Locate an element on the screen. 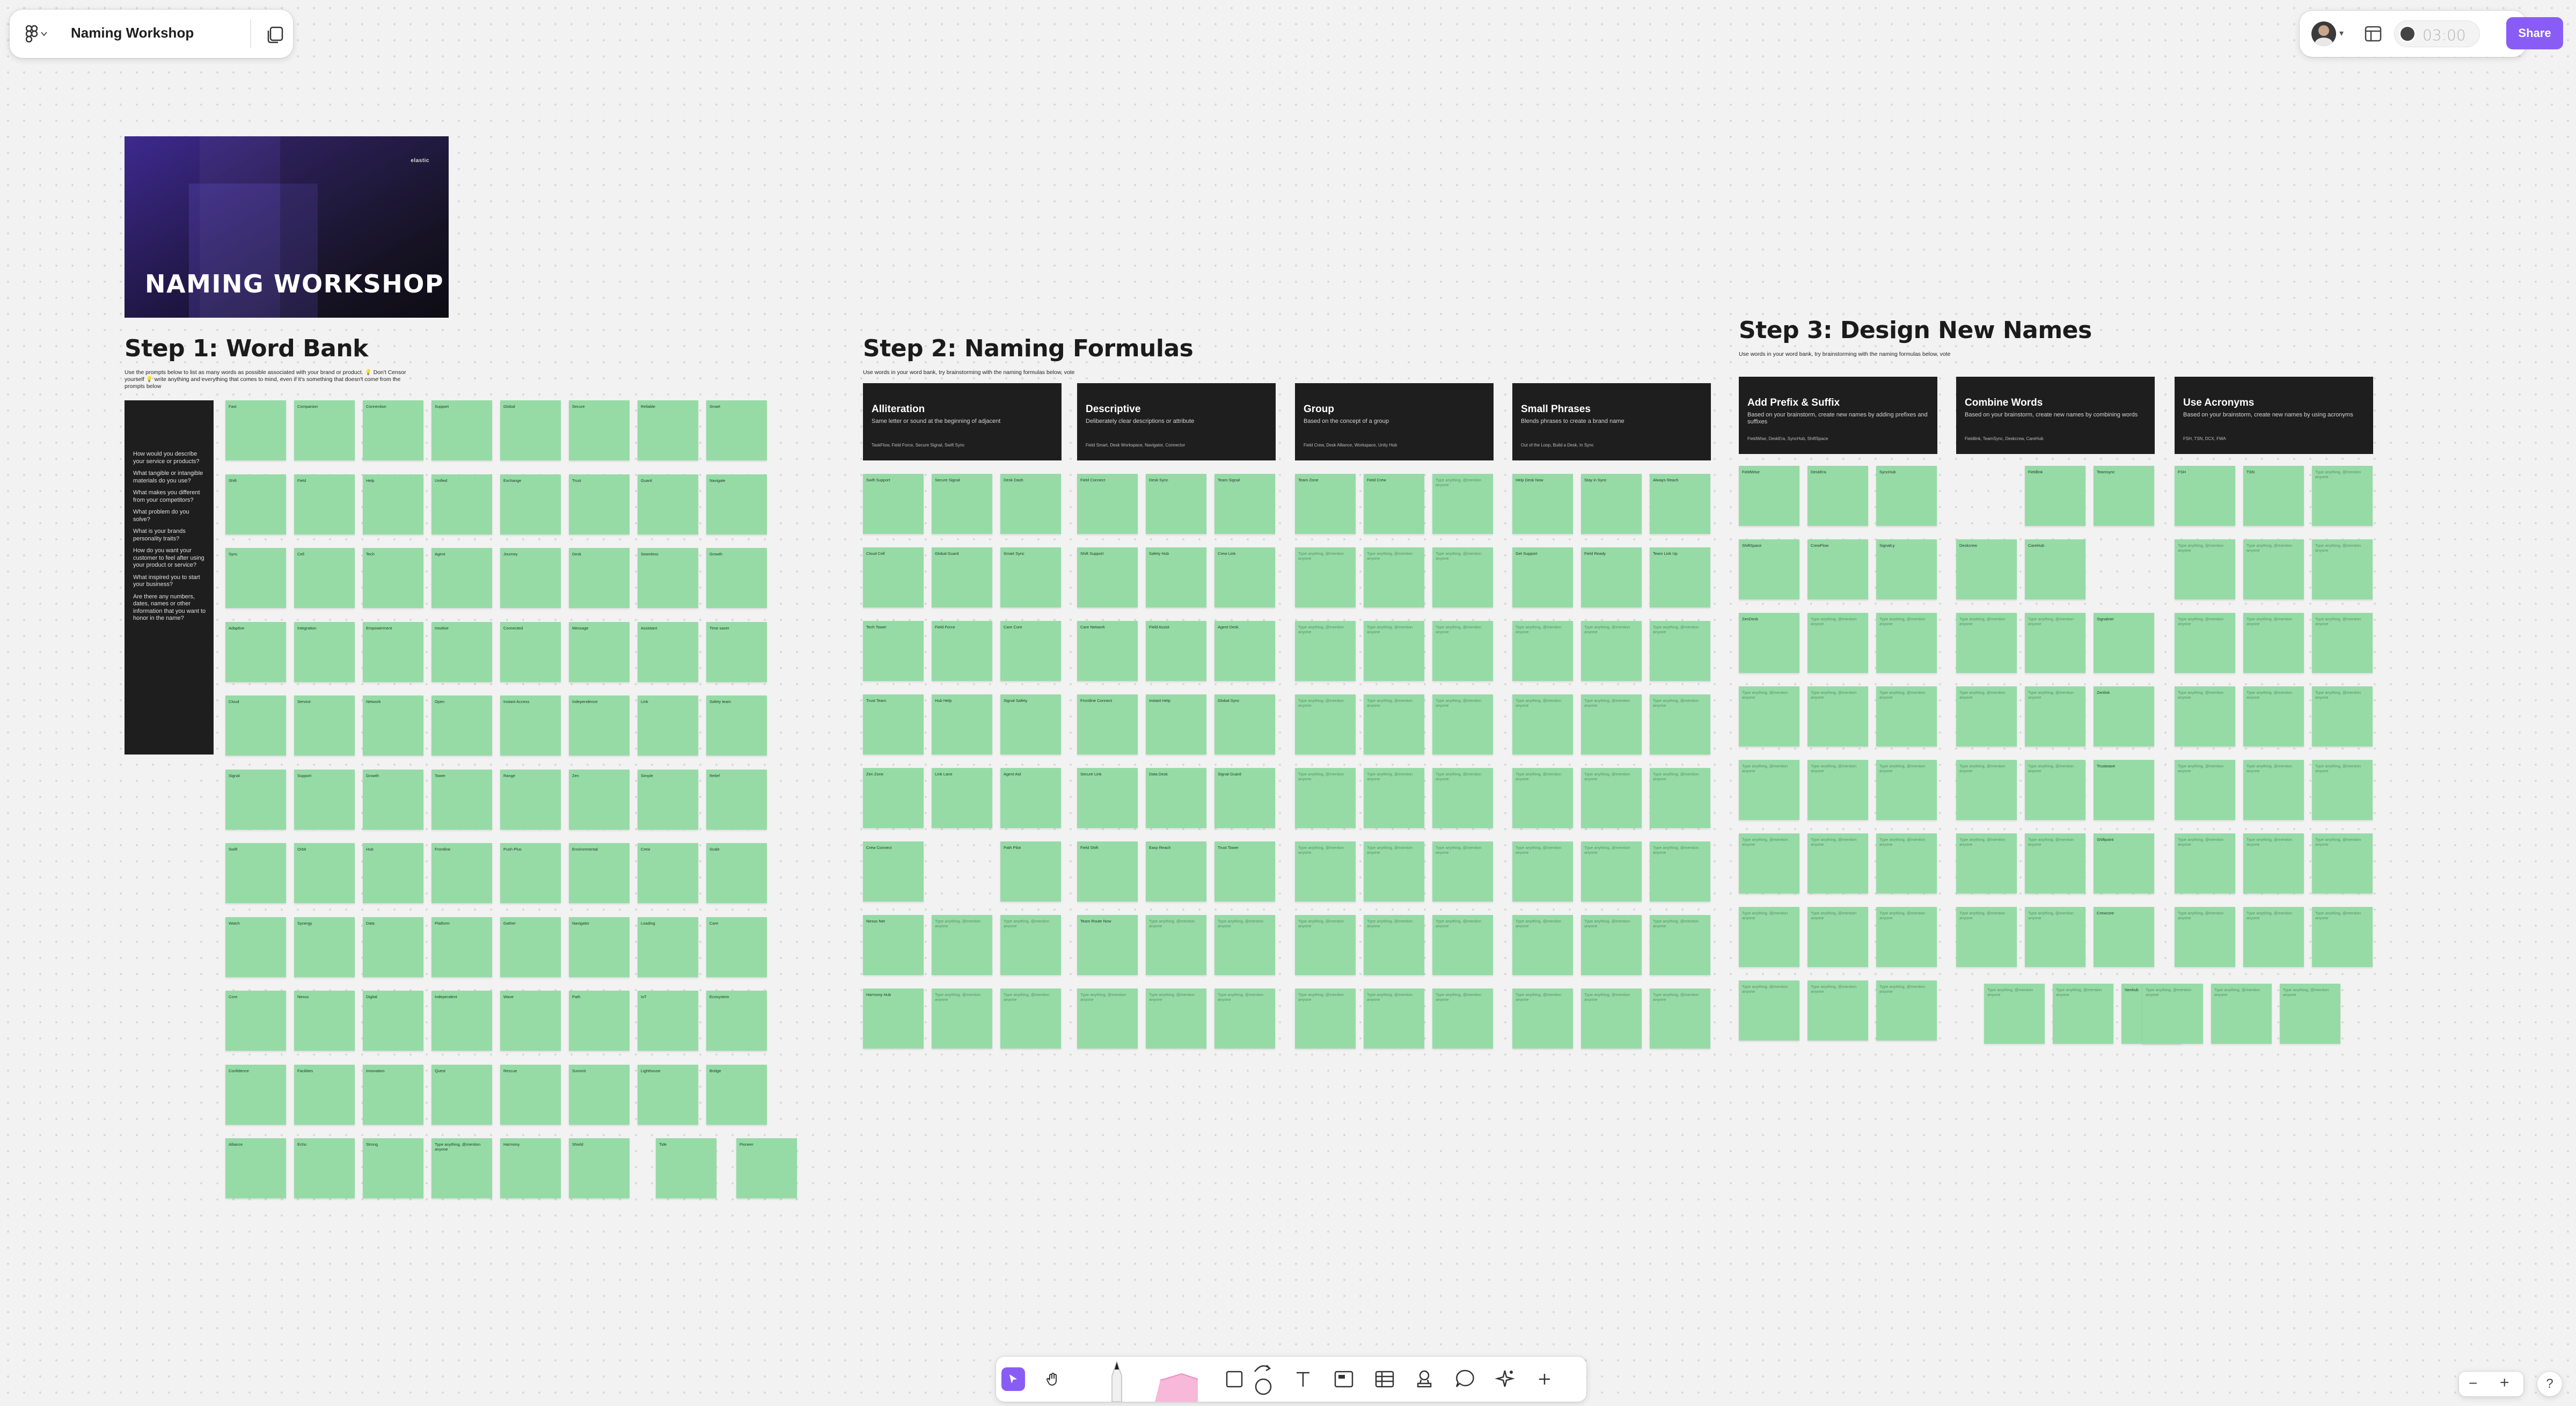 Image resolution: width=2576 pixels, height=1406 pixels. comment-icon is located at coordinates (1465, 1379).